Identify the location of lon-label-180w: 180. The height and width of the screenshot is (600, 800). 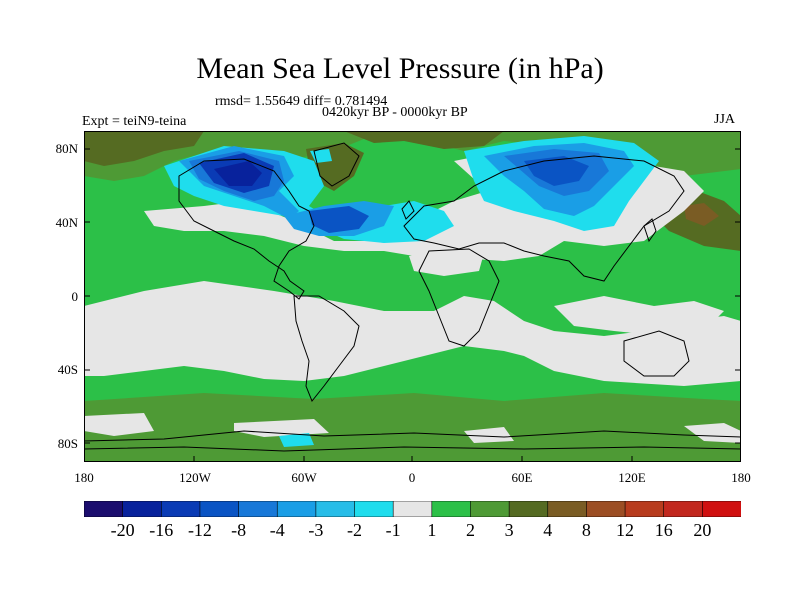
(84, 477).